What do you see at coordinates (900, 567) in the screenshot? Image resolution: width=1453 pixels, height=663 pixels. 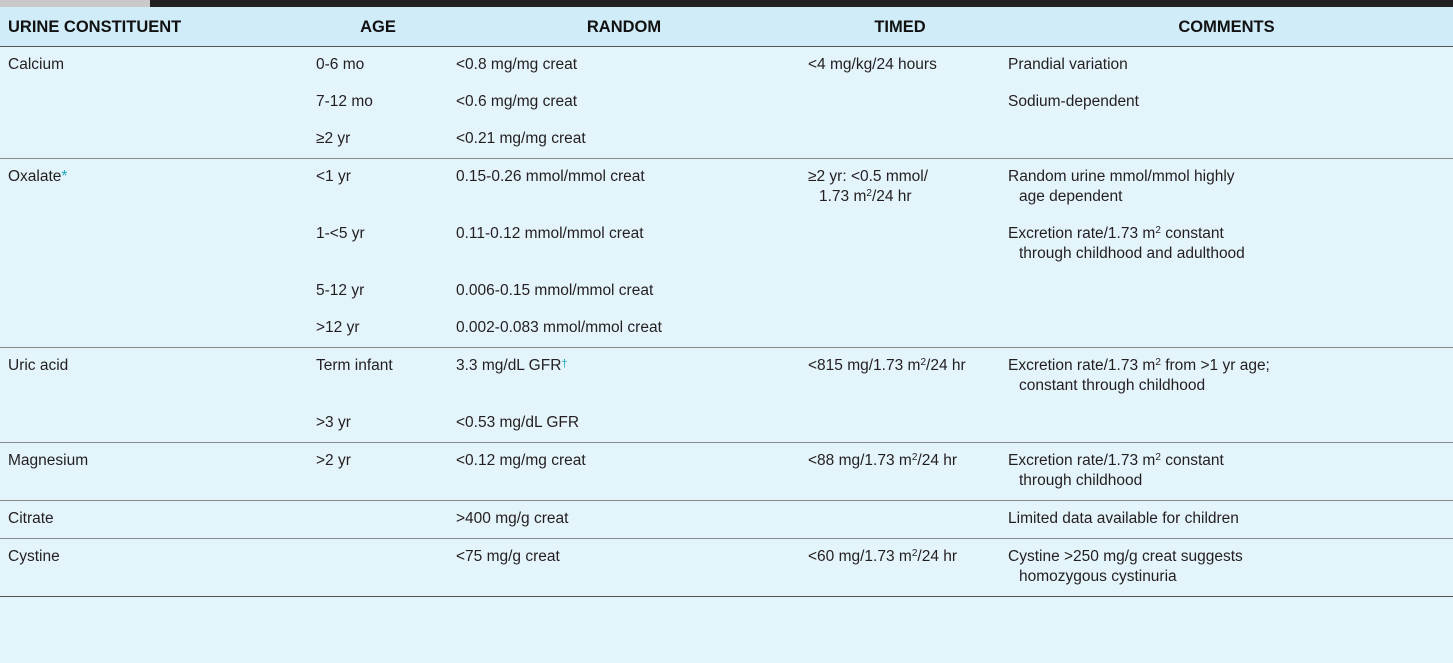 I see `cell-timed: <60 mg/1.73 m2/24 hr` at bounding box center [900, 567].